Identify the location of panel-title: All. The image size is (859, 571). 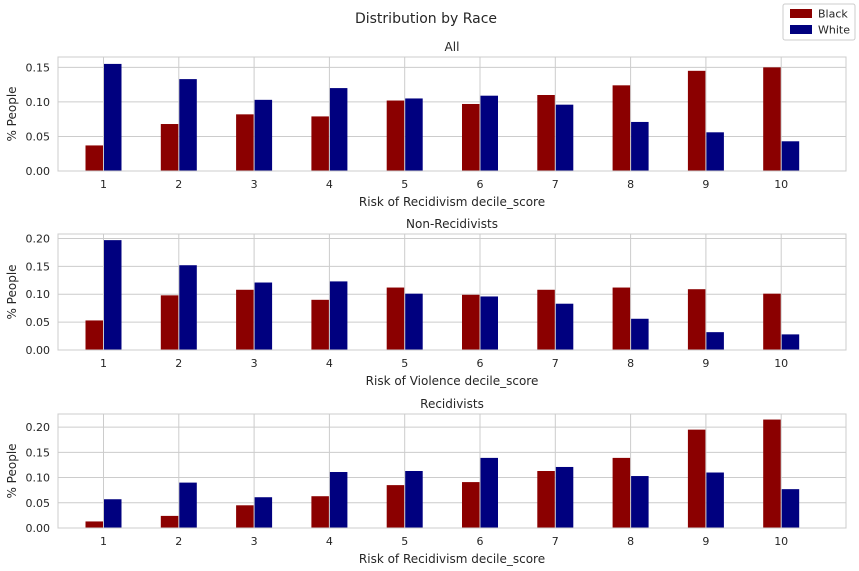
(452, 47).